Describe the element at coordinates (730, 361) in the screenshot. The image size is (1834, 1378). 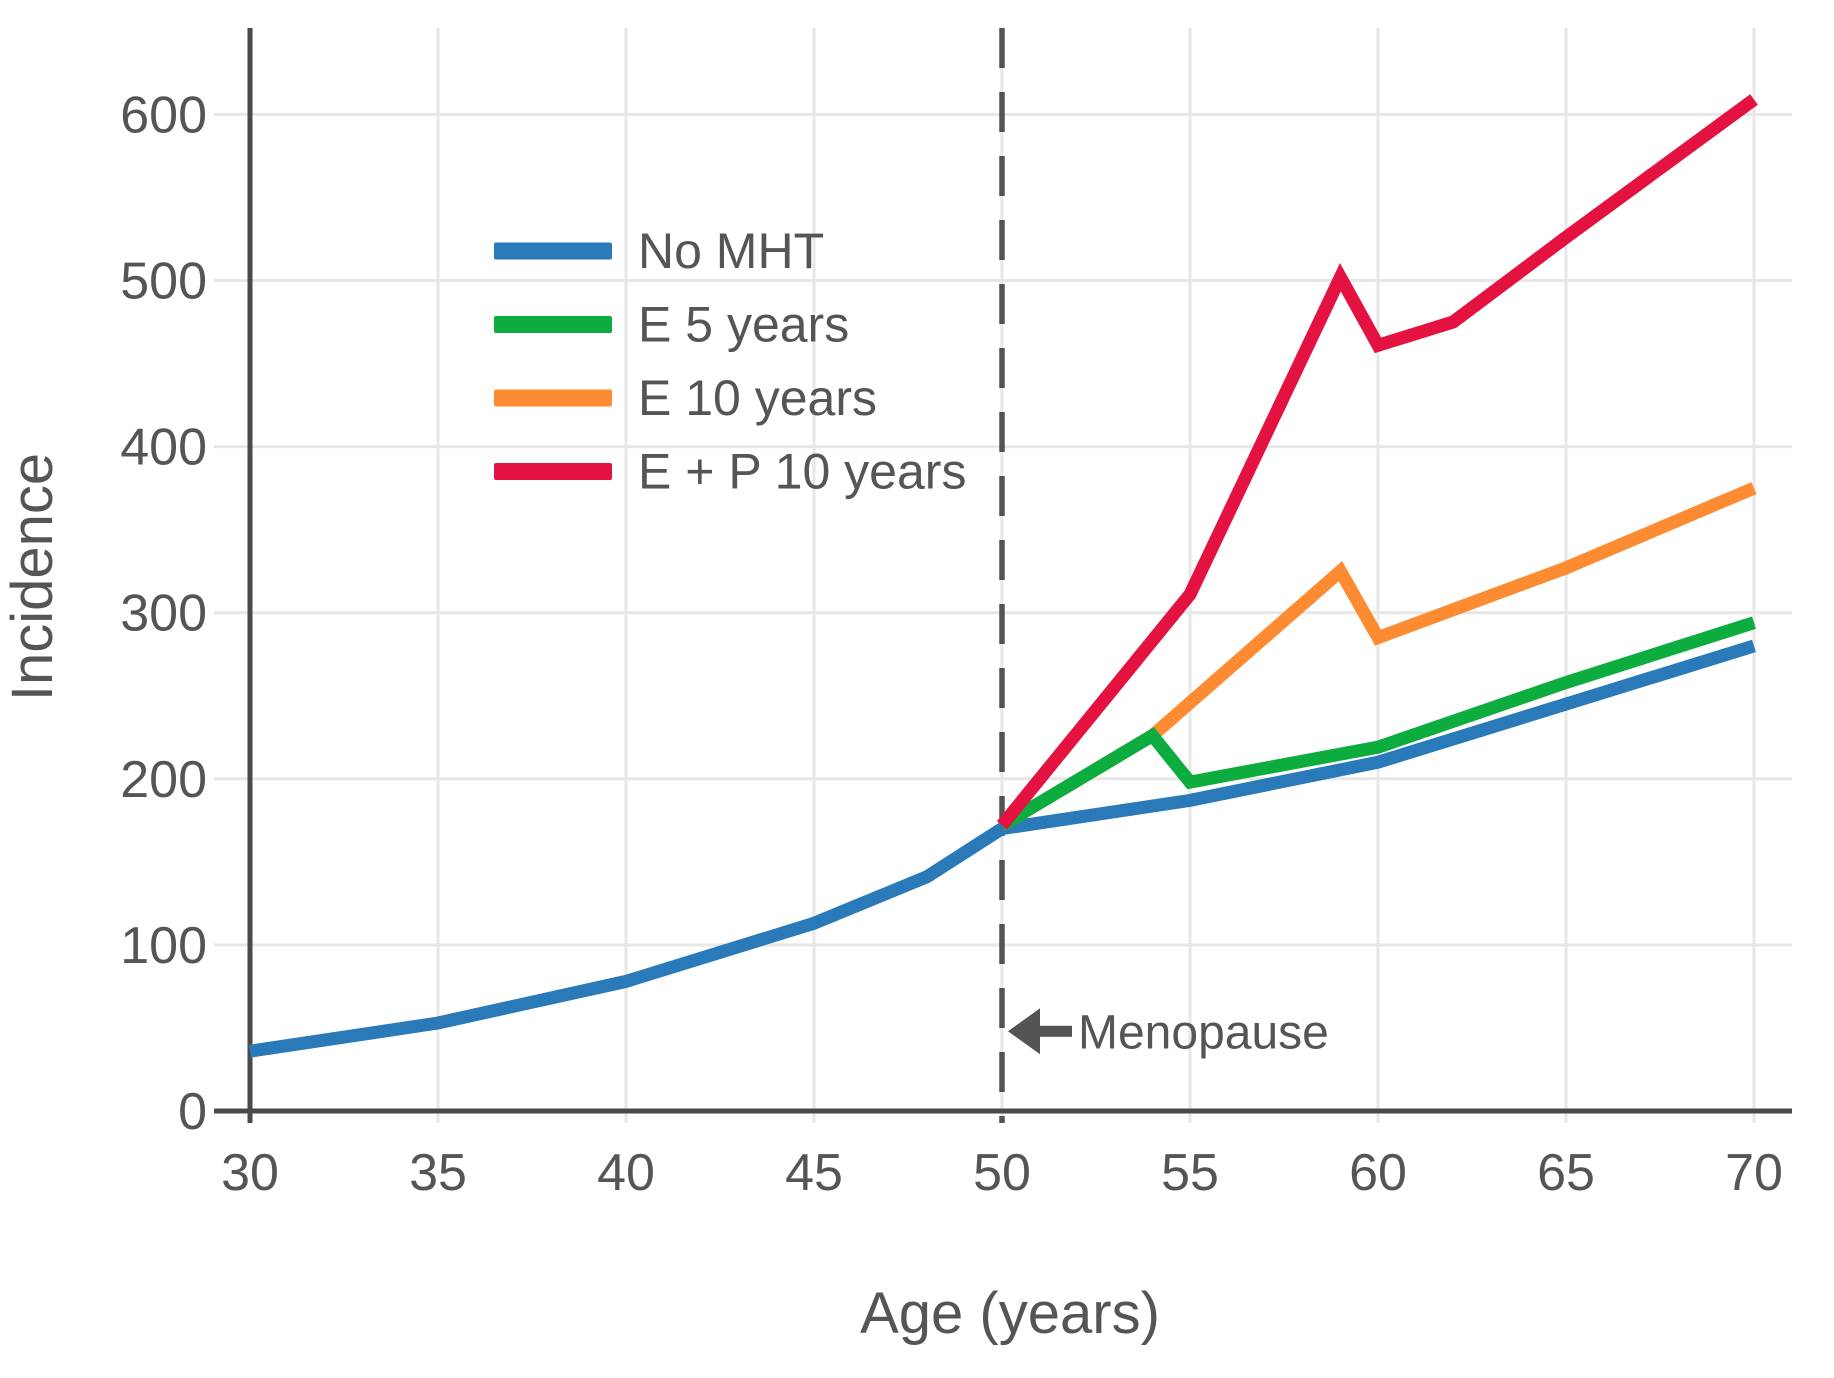
I see `legend: No MHT E 5 years E 10 years E + P 10 years` at that location.